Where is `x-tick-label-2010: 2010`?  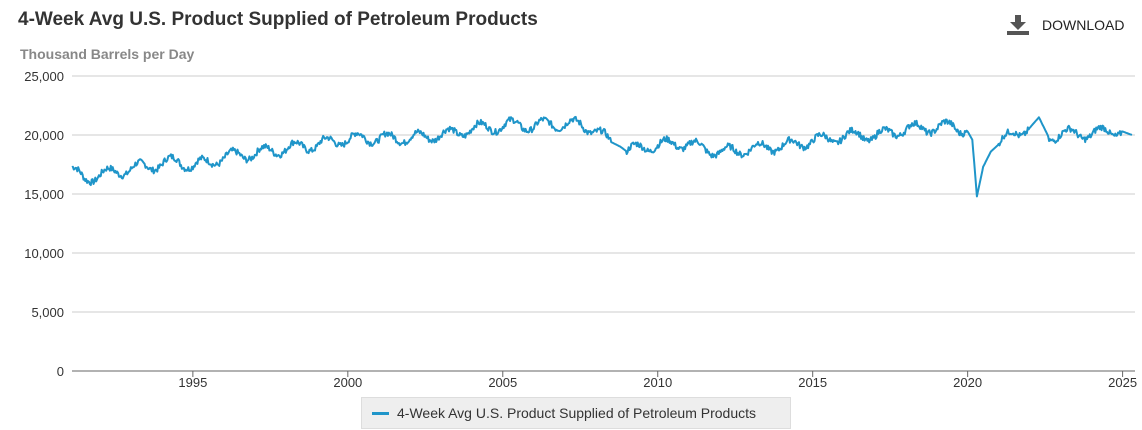 x-tick-label-2010: 2010 is located at coordinates (657, 382).